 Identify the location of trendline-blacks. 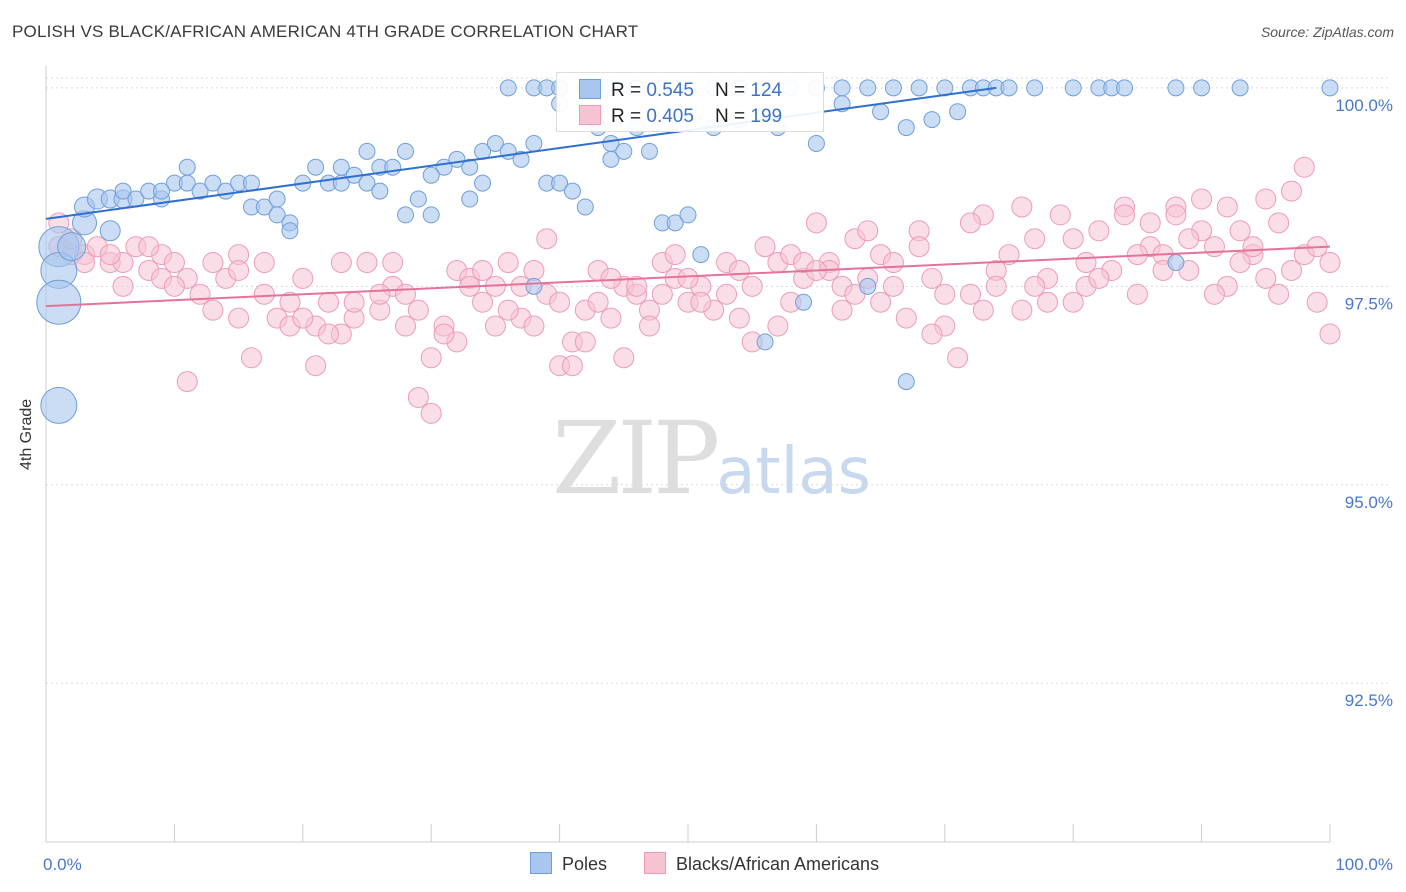
(688, 276).